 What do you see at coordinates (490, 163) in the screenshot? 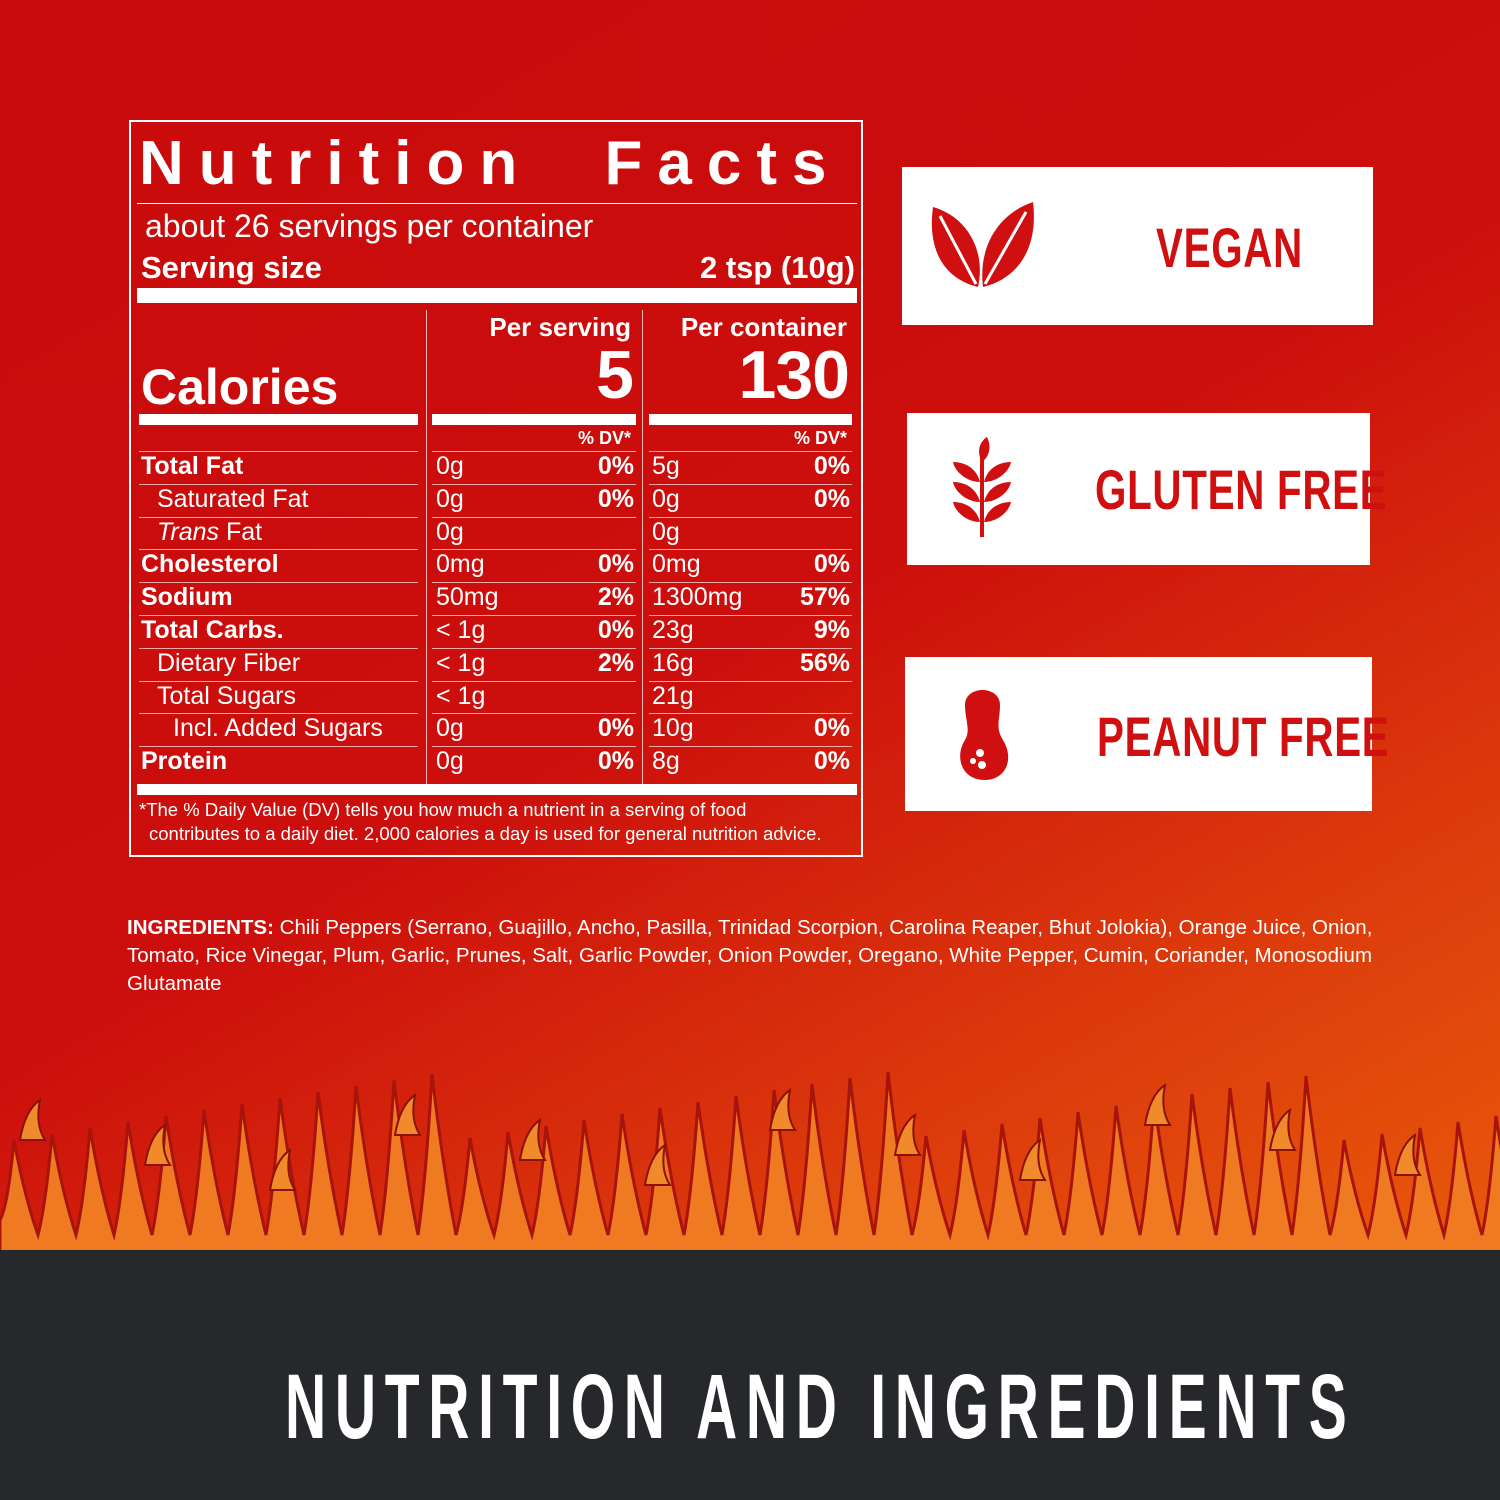
I see `nutrition-facts-title: Nutrition Facts` at bounding box center [490, 163].